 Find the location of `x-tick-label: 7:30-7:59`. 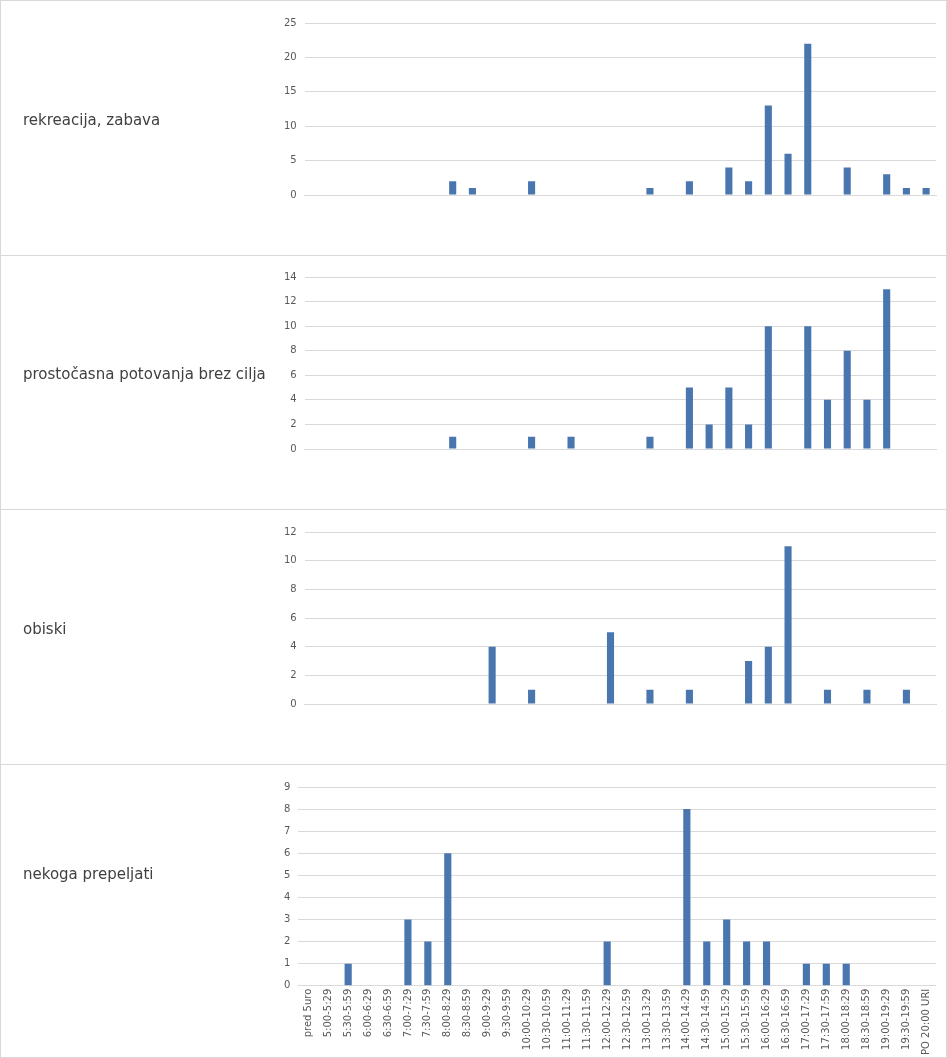

x-tick-label: 7:30-7:59 is located at coordinates (427, 1013).